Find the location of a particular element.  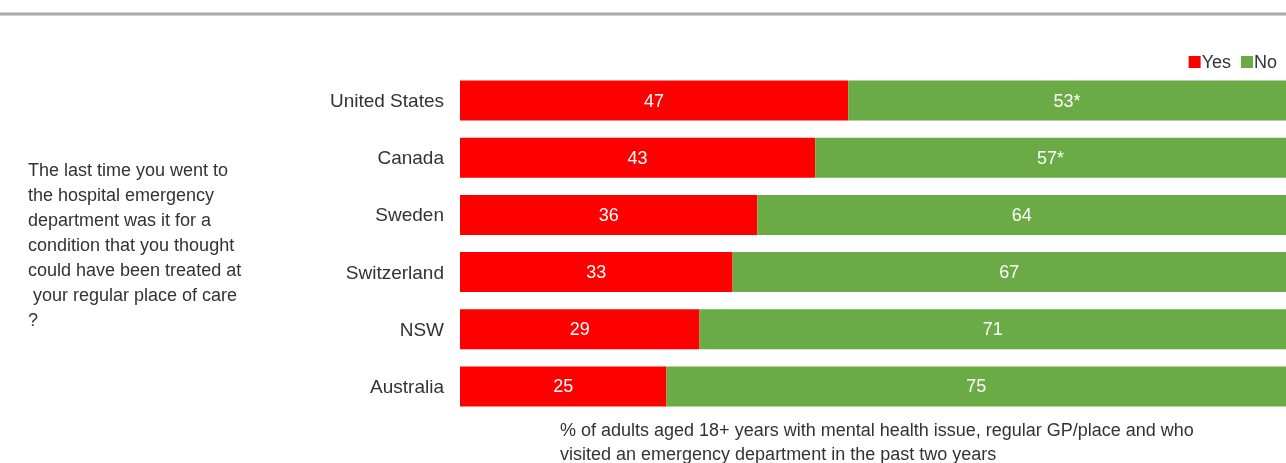

data-label: 36 is located at coordinates (608, 214).